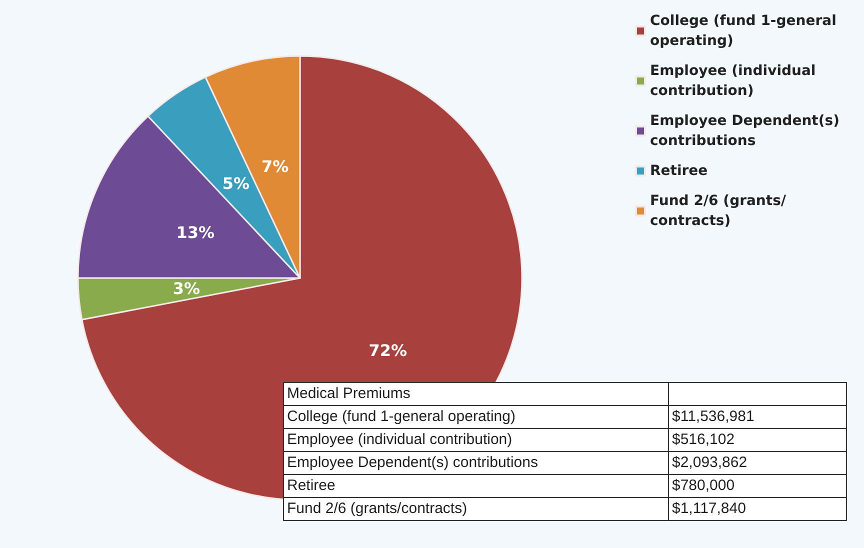 This screenshot has width=864, height=548. I want to click on text: $516,102, so click(757, 440).